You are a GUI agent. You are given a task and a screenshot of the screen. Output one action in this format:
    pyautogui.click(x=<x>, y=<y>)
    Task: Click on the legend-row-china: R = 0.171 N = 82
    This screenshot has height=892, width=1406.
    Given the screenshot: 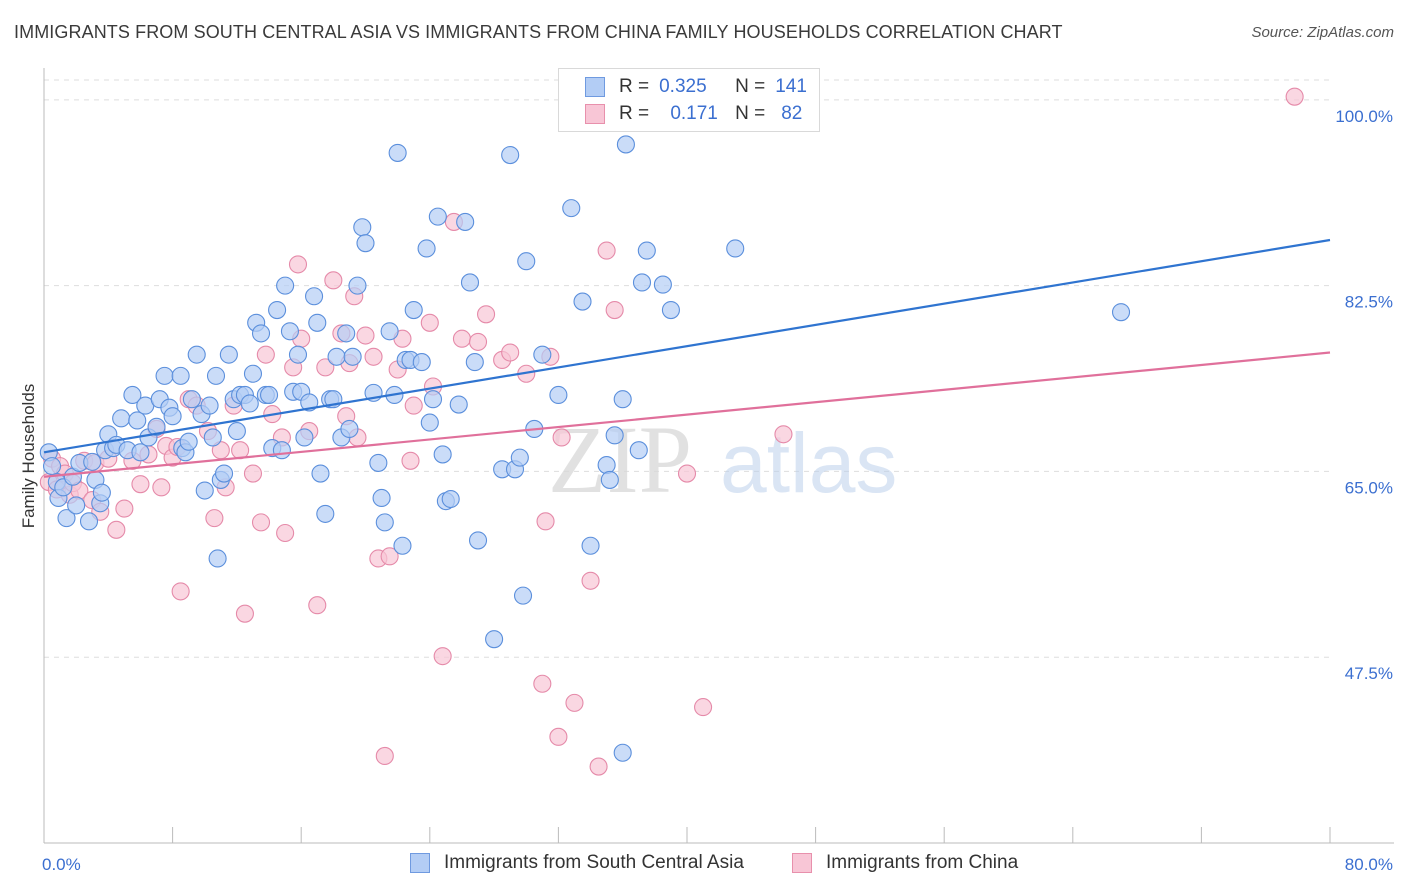 What is the action you would take?
    pyautogui.click(x=693, y=114)
    